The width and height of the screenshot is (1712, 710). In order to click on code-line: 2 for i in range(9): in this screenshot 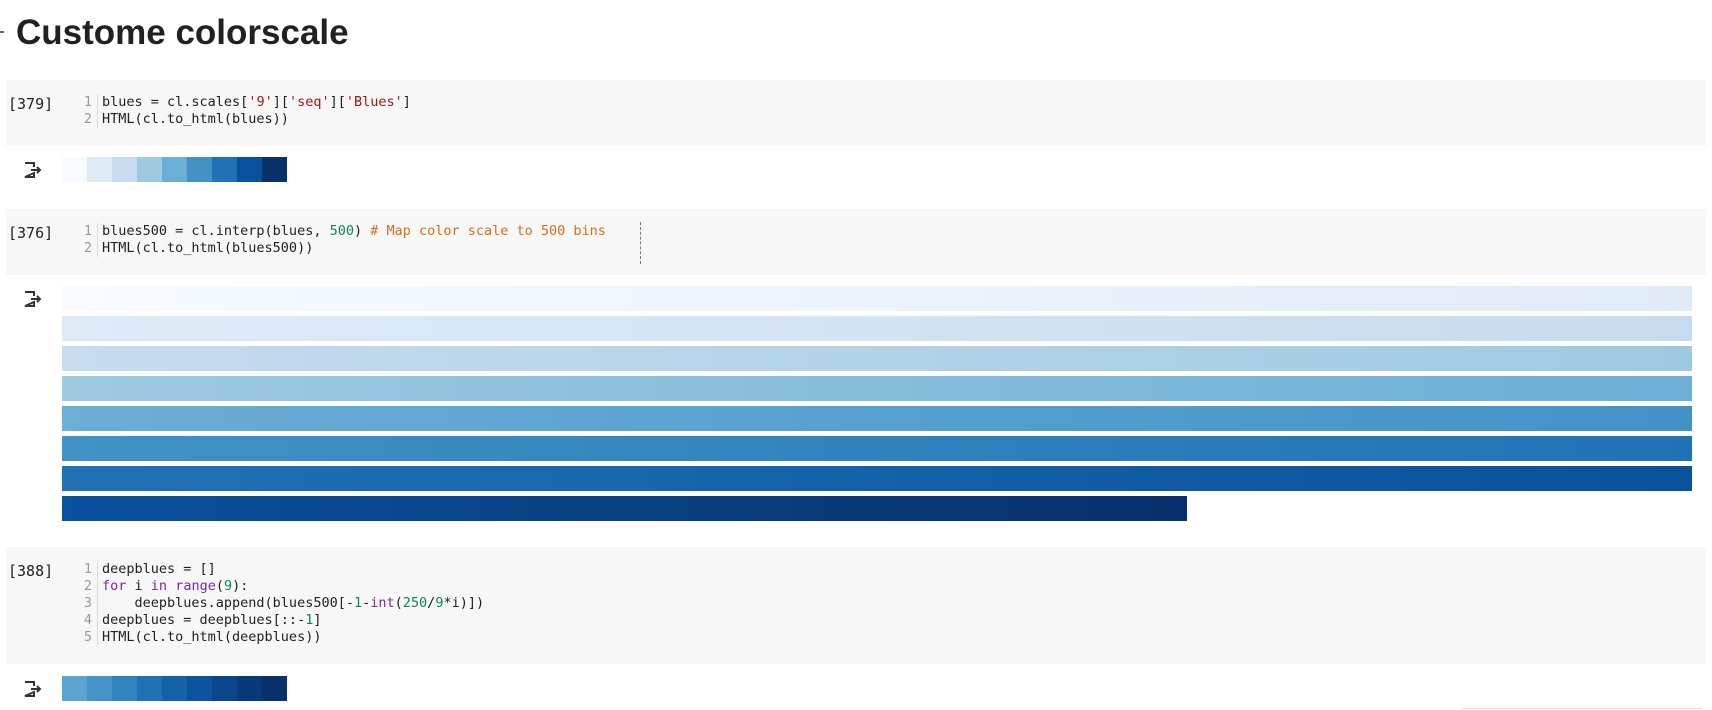, I will do `click(280, 586)`.